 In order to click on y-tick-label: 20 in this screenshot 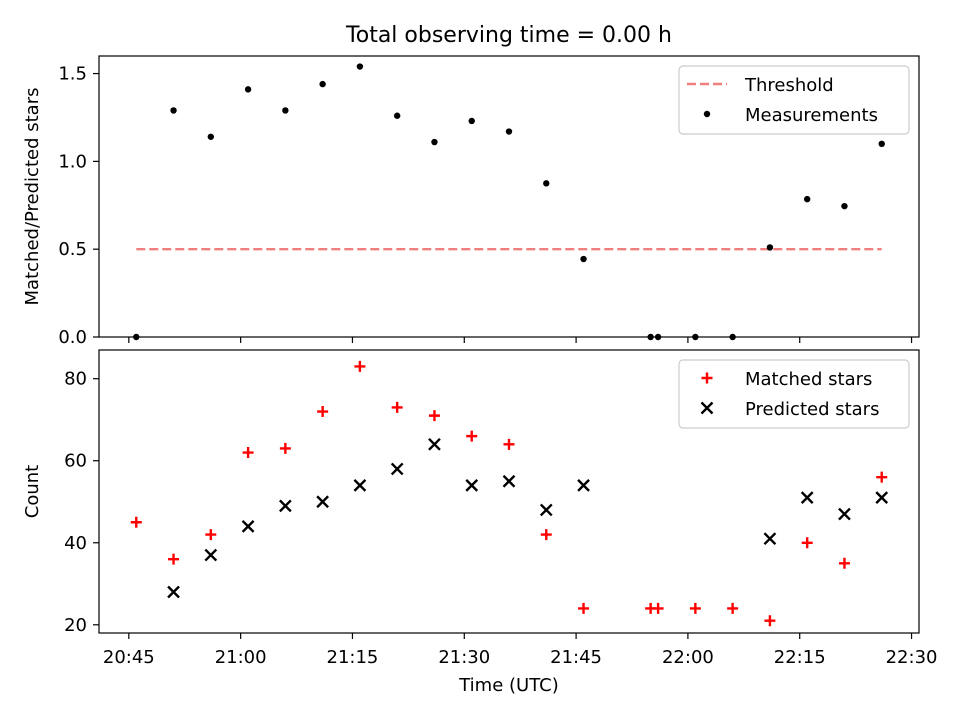, I will do `click(75, 625)`.